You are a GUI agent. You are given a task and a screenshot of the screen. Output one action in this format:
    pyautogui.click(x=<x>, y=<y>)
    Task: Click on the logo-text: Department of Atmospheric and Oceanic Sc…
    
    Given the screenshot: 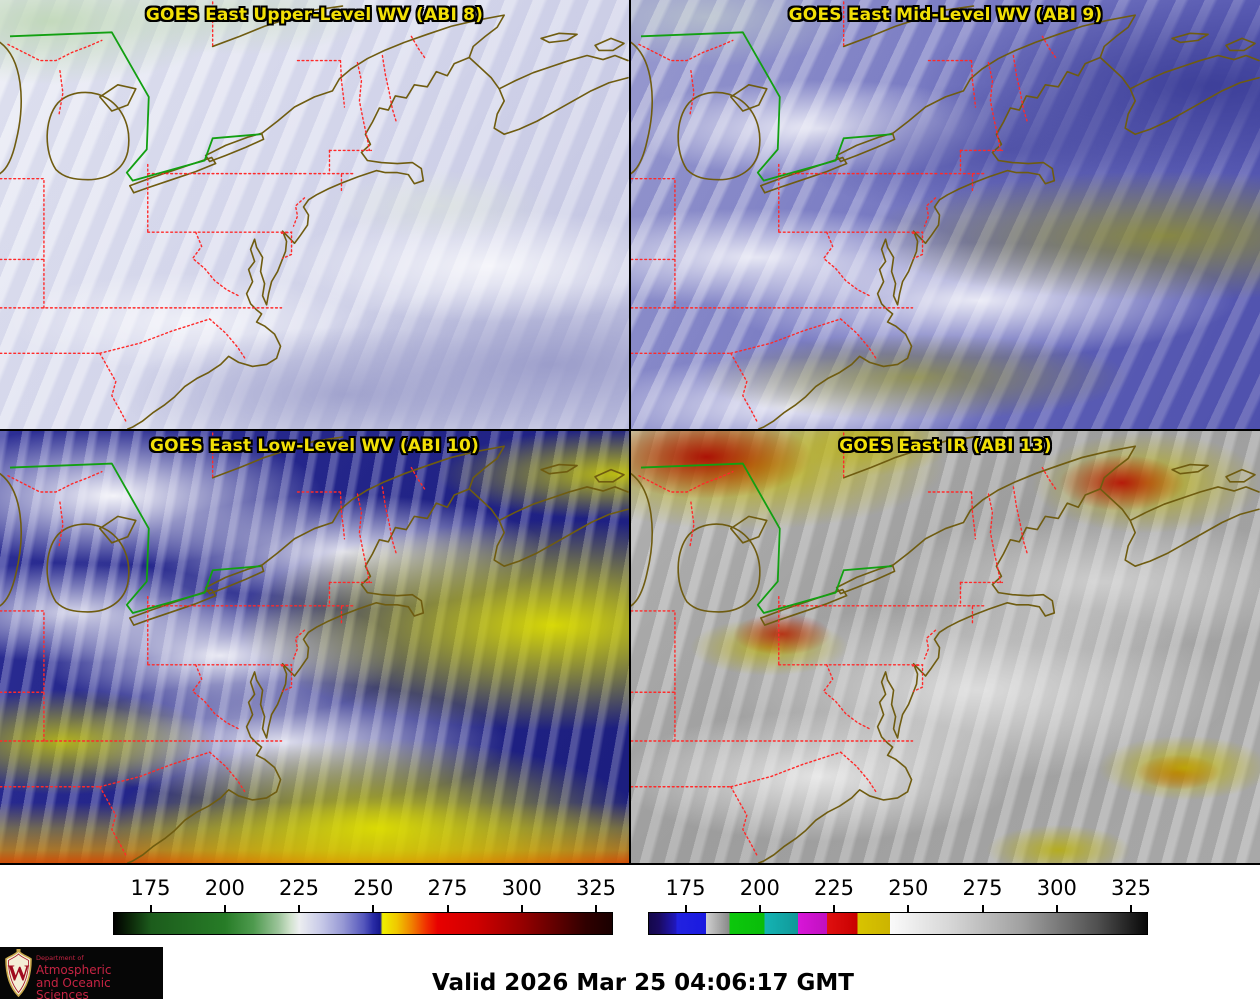 What is the action you would take?
    pyautogui.click(x=99, y=977)
    